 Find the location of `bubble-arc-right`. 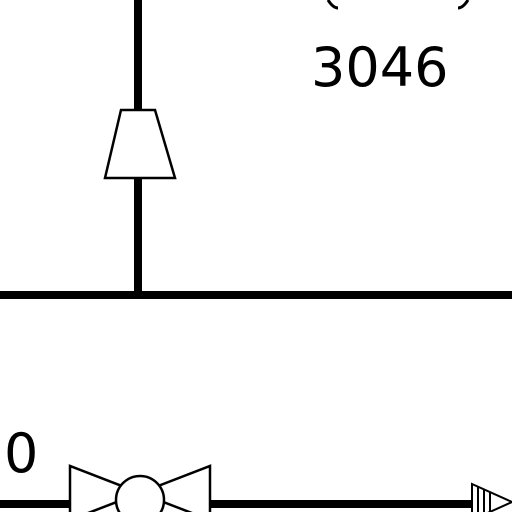

bubble-arc-right is located at coordinates (463, 5).